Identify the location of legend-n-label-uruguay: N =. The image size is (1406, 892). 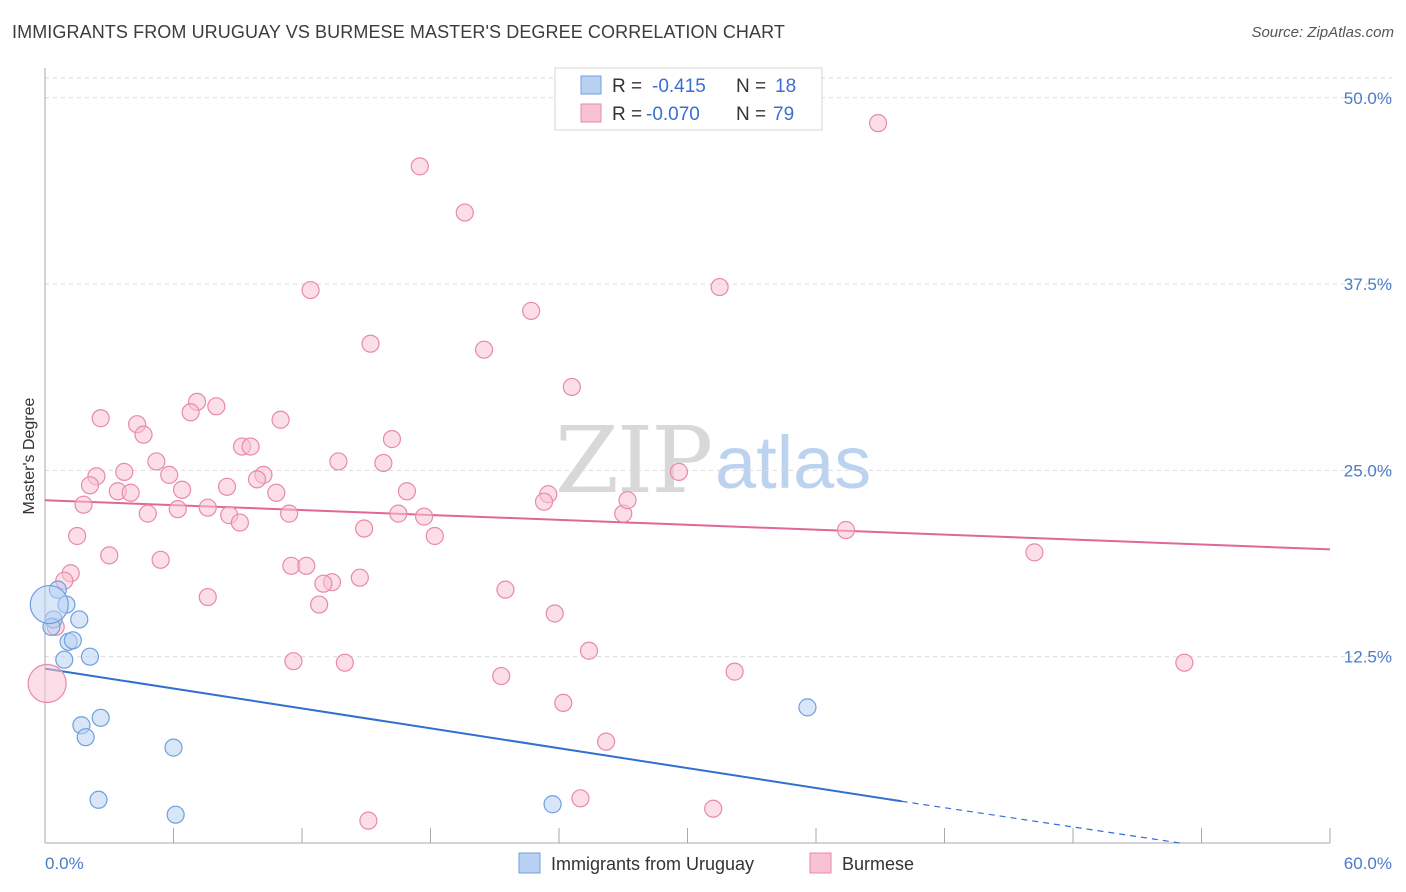
(751, 86).